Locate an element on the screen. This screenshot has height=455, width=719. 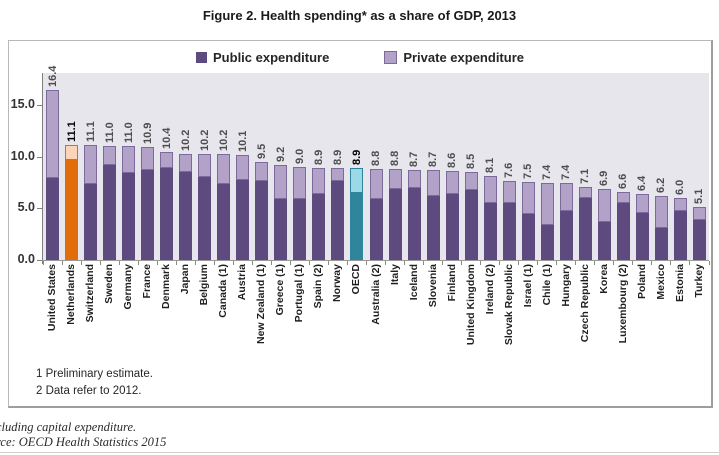
category-label: Chile (1) is located at coordinates (546, 285).